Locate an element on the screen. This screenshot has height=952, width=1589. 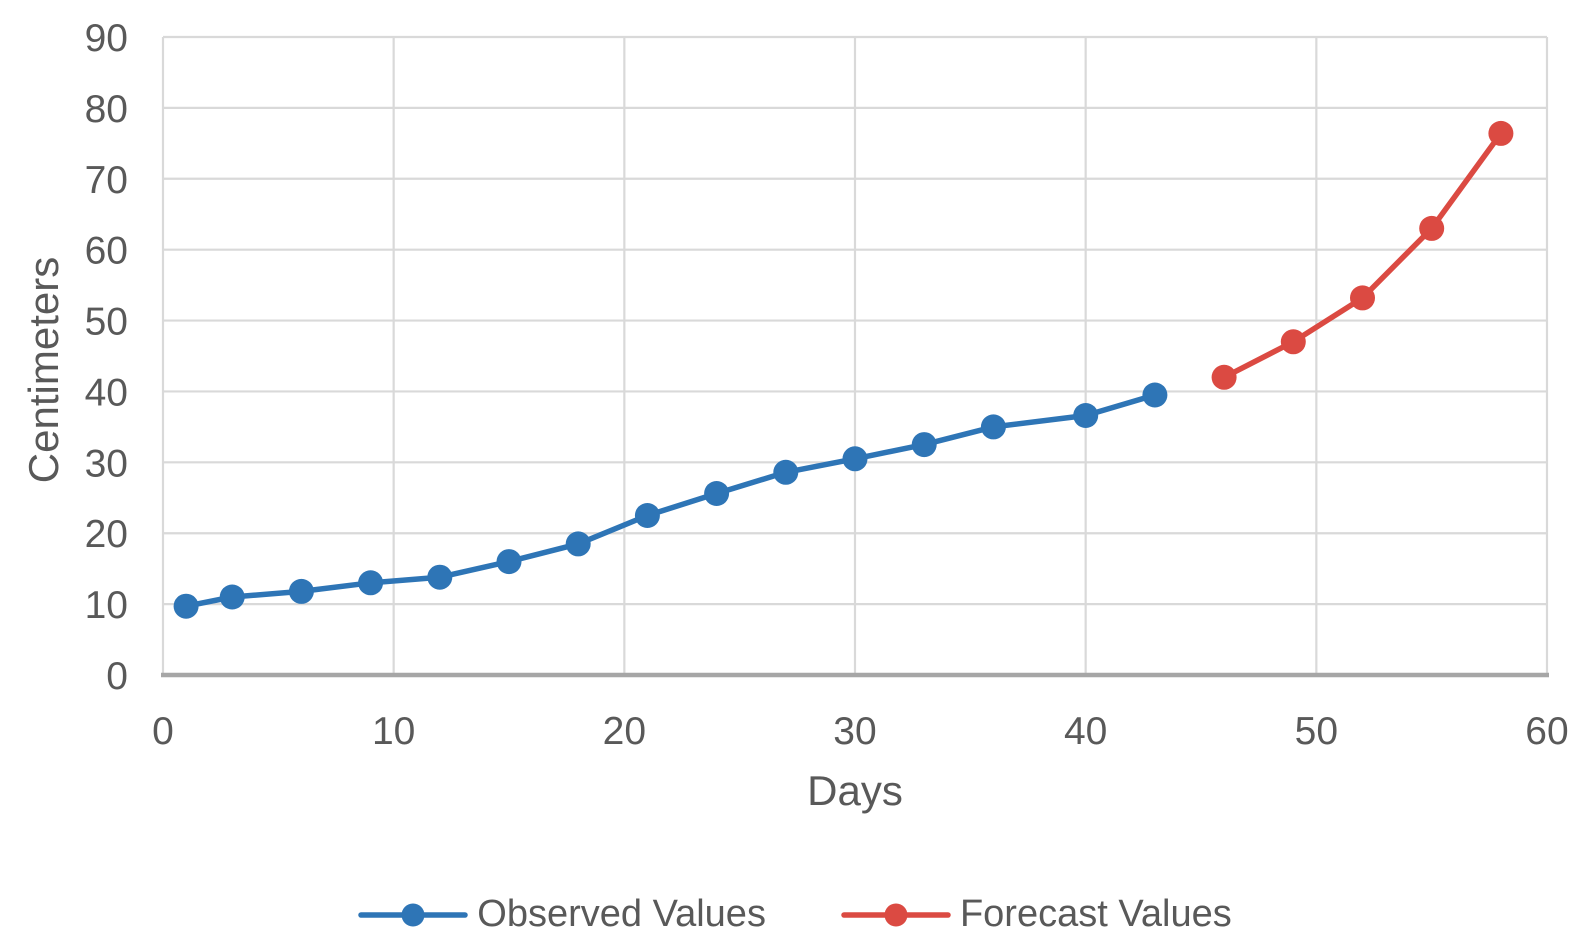
y-tick-label: 90 is located at coordinates (106, 38).